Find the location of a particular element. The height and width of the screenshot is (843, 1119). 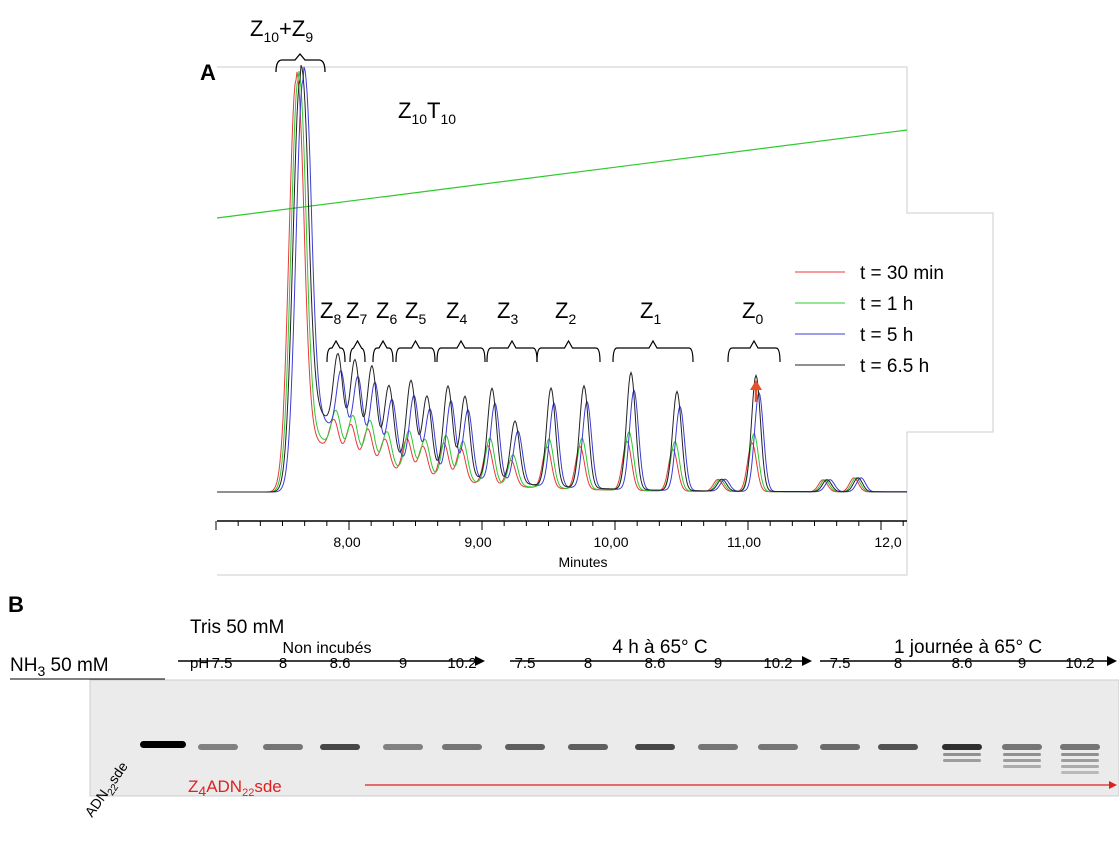

group-label: 1 journée à 65° C is located at coordinates (968, 647).